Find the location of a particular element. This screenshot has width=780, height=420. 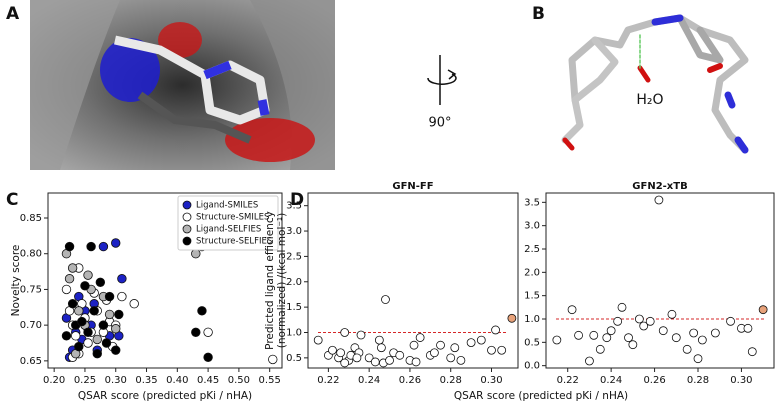

legend-box is located at coordinates (228, 223).